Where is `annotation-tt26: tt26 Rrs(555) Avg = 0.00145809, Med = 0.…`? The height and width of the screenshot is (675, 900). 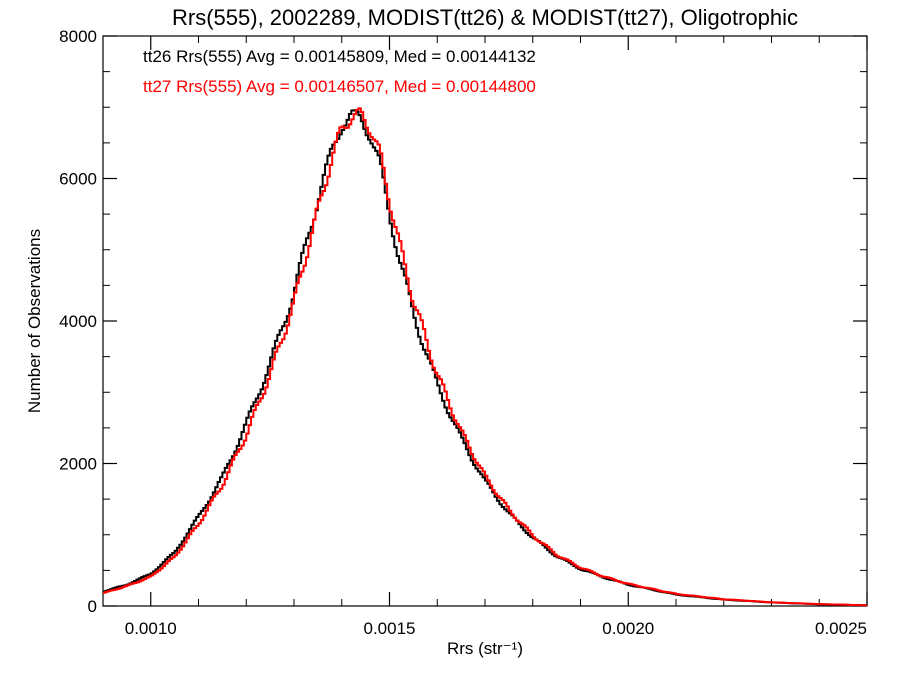
annotation-tt26: tt26 Rrs(555) Avg = 0.00145809, Med = 0.… is located at coordinates (339, 56).